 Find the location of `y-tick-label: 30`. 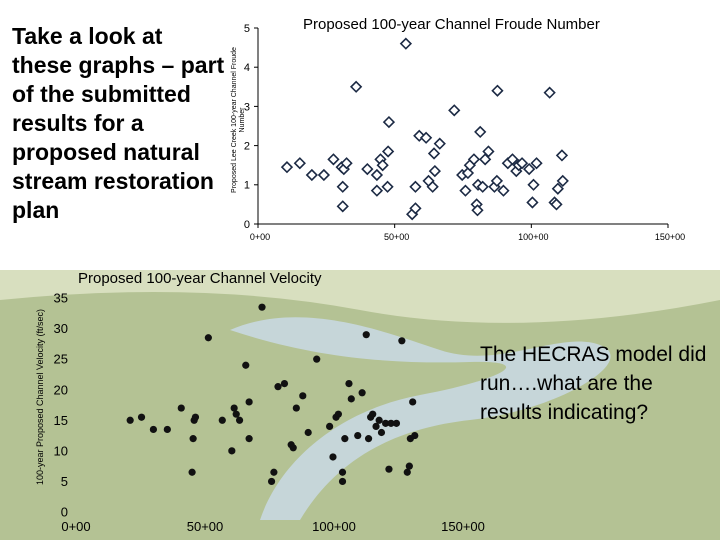

y-tick-label: 30 is located at coordinates (61, 328).